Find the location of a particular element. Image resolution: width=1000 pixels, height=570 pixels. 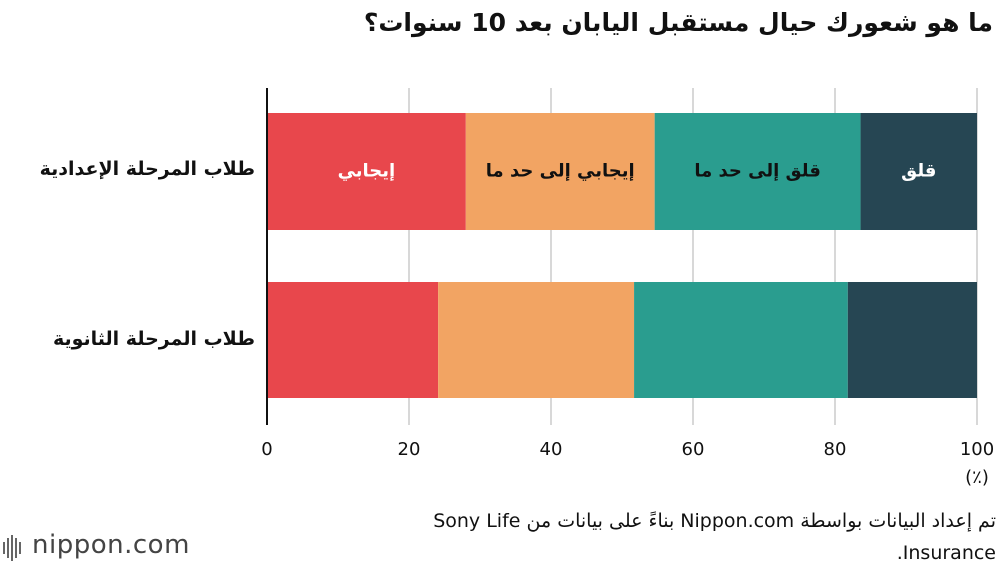

segment-label: قلق is located at coordinates (918, 171).